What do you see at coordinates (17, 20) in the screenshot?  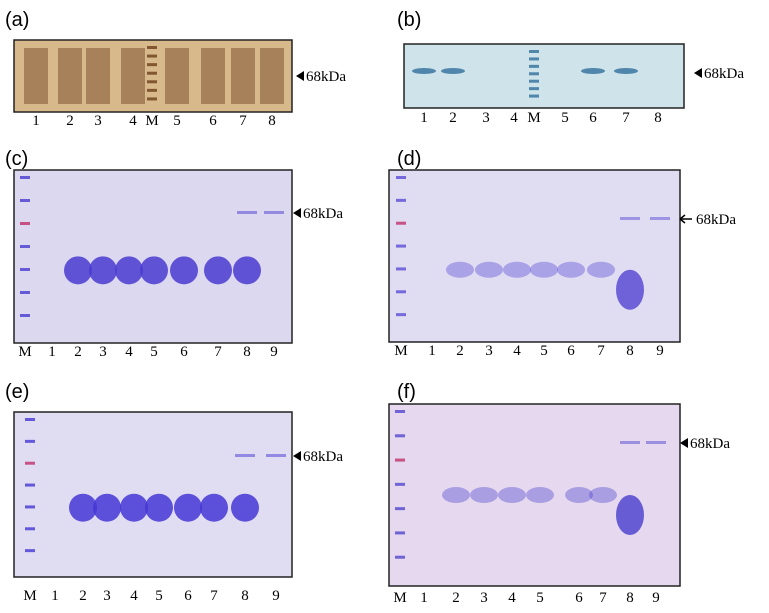 I see `panel-label: (a)` at bounding box center [17, 20].